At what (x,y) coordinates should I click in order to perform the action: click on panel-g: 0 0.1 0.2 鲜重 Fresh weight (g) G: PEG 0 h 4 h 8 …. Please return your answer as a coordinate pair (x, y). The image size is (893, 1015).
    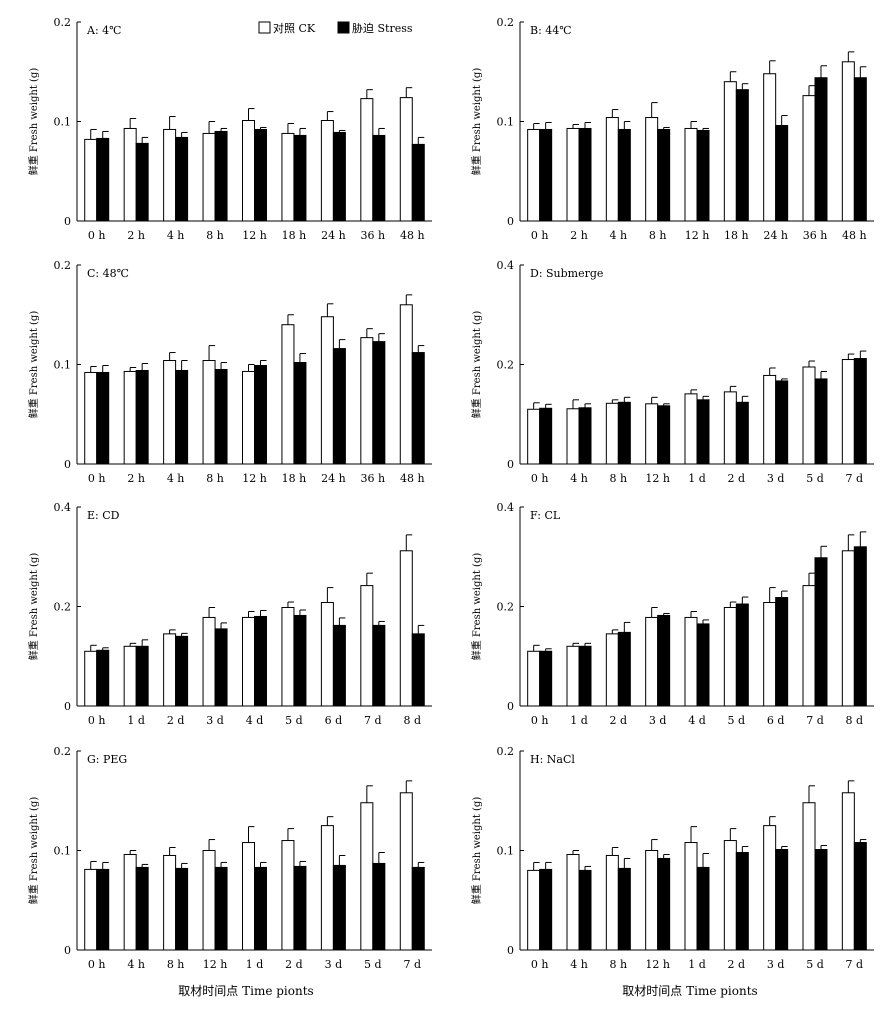
    Looking at the image, I should click on (229, 858).